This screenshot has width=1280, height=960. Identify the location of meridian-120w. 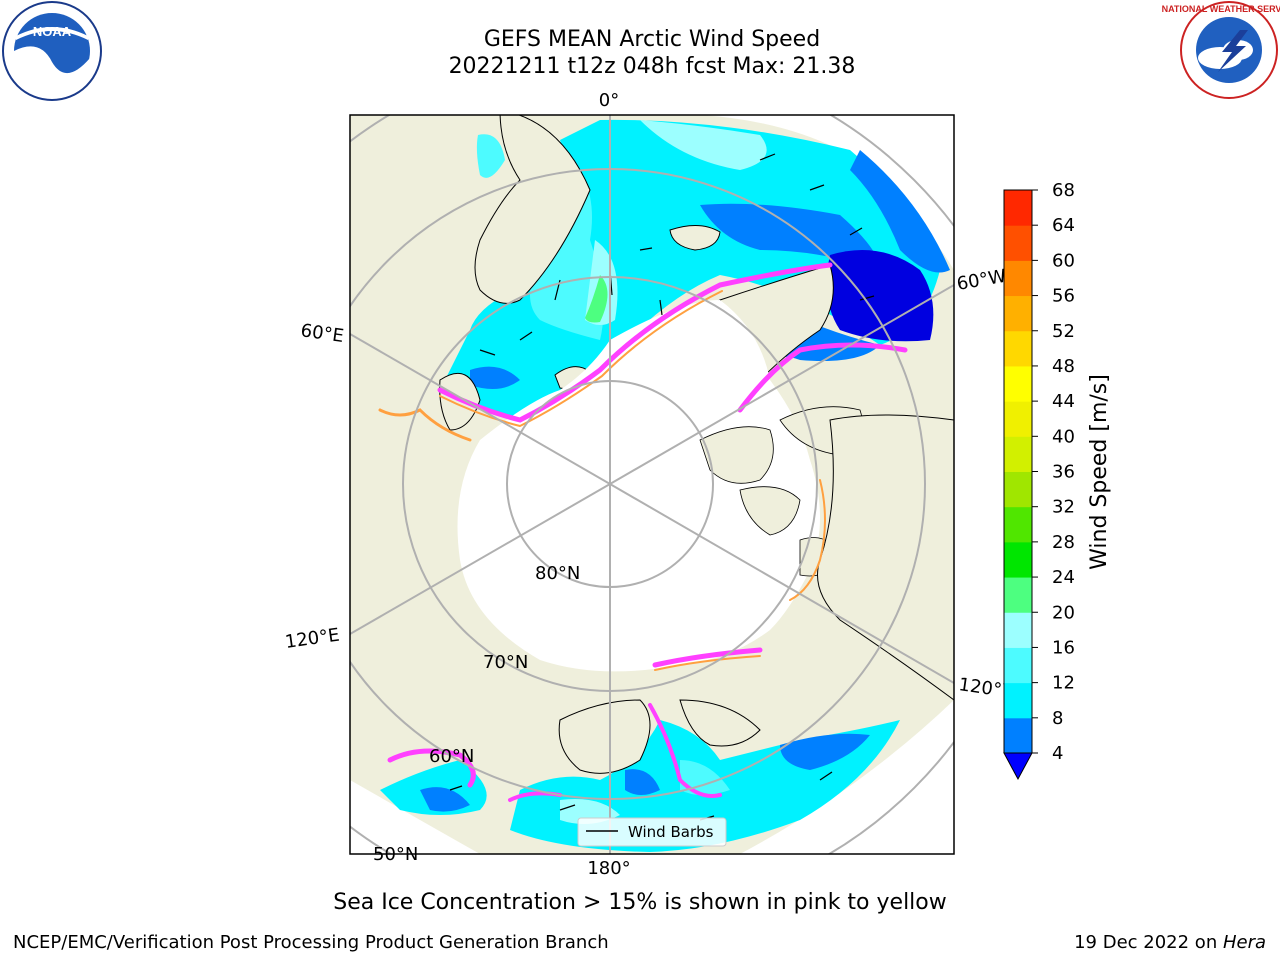
(781, 583).